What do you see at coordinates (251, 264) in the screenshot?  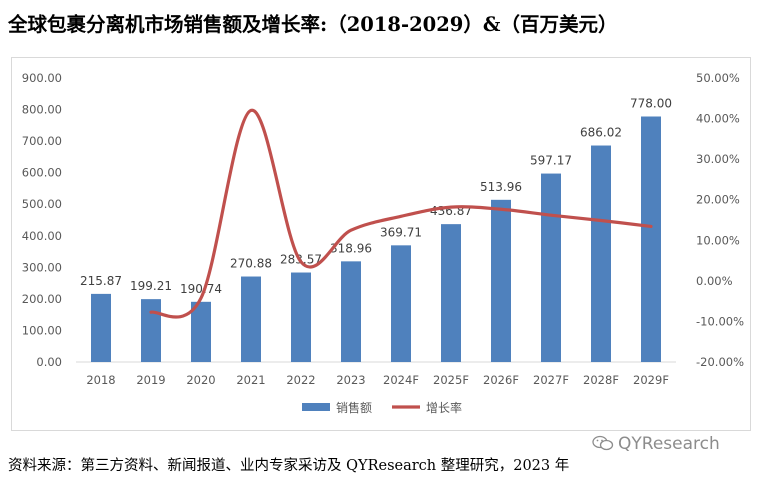 I see `bar-data-label: 270.88` at bounding box center [251, 264].